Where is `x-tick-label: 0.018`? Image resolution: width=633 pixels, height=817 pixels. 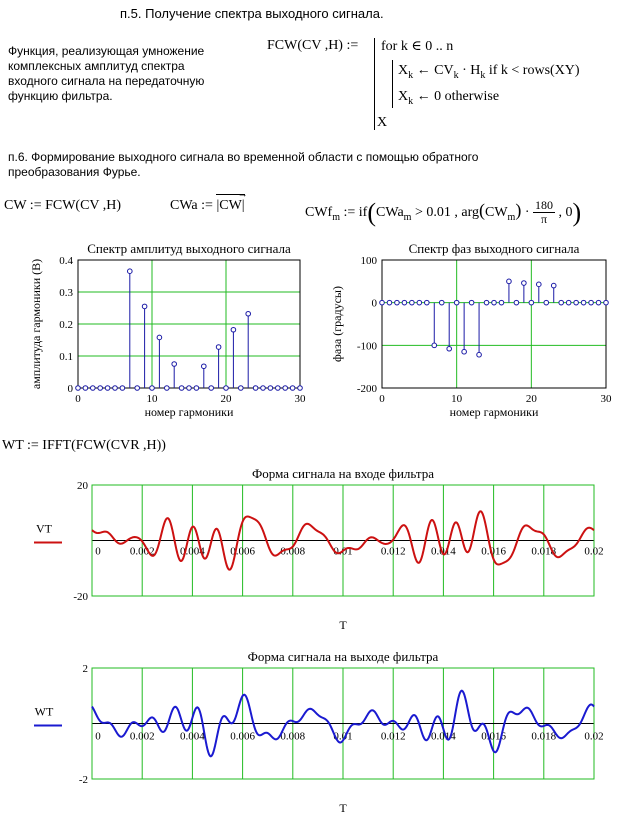 x-tick-label: 0.018 is located at coordinates (543, 737).